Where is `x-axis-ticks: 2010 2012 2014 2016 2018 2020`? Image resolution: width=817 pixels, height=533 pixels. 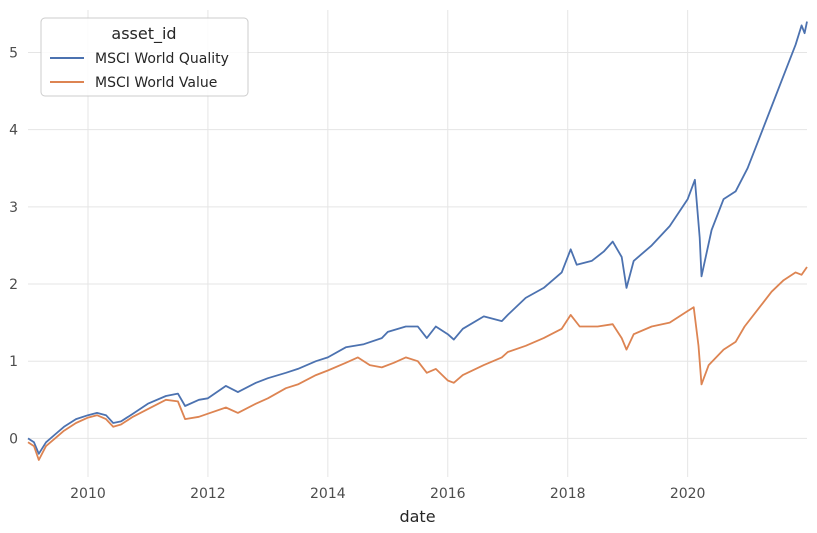 x-axis-ticks: 2010 2012 2014 2016 2018 2020 is located at coordinates (387, 494).